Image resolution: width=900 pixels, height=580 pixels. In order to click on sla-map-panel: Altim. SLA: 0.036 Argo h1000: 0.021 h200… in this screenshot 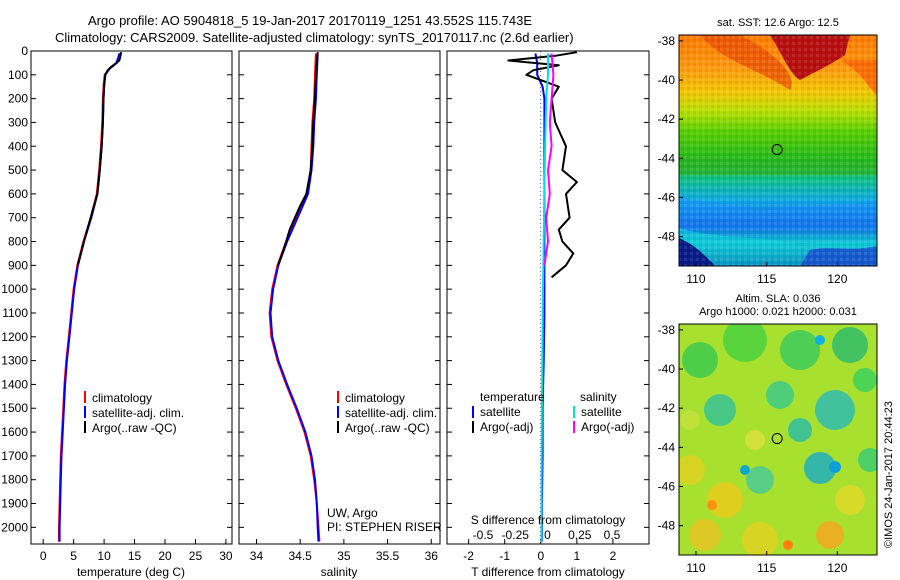, I will do `click(768, 434)`.